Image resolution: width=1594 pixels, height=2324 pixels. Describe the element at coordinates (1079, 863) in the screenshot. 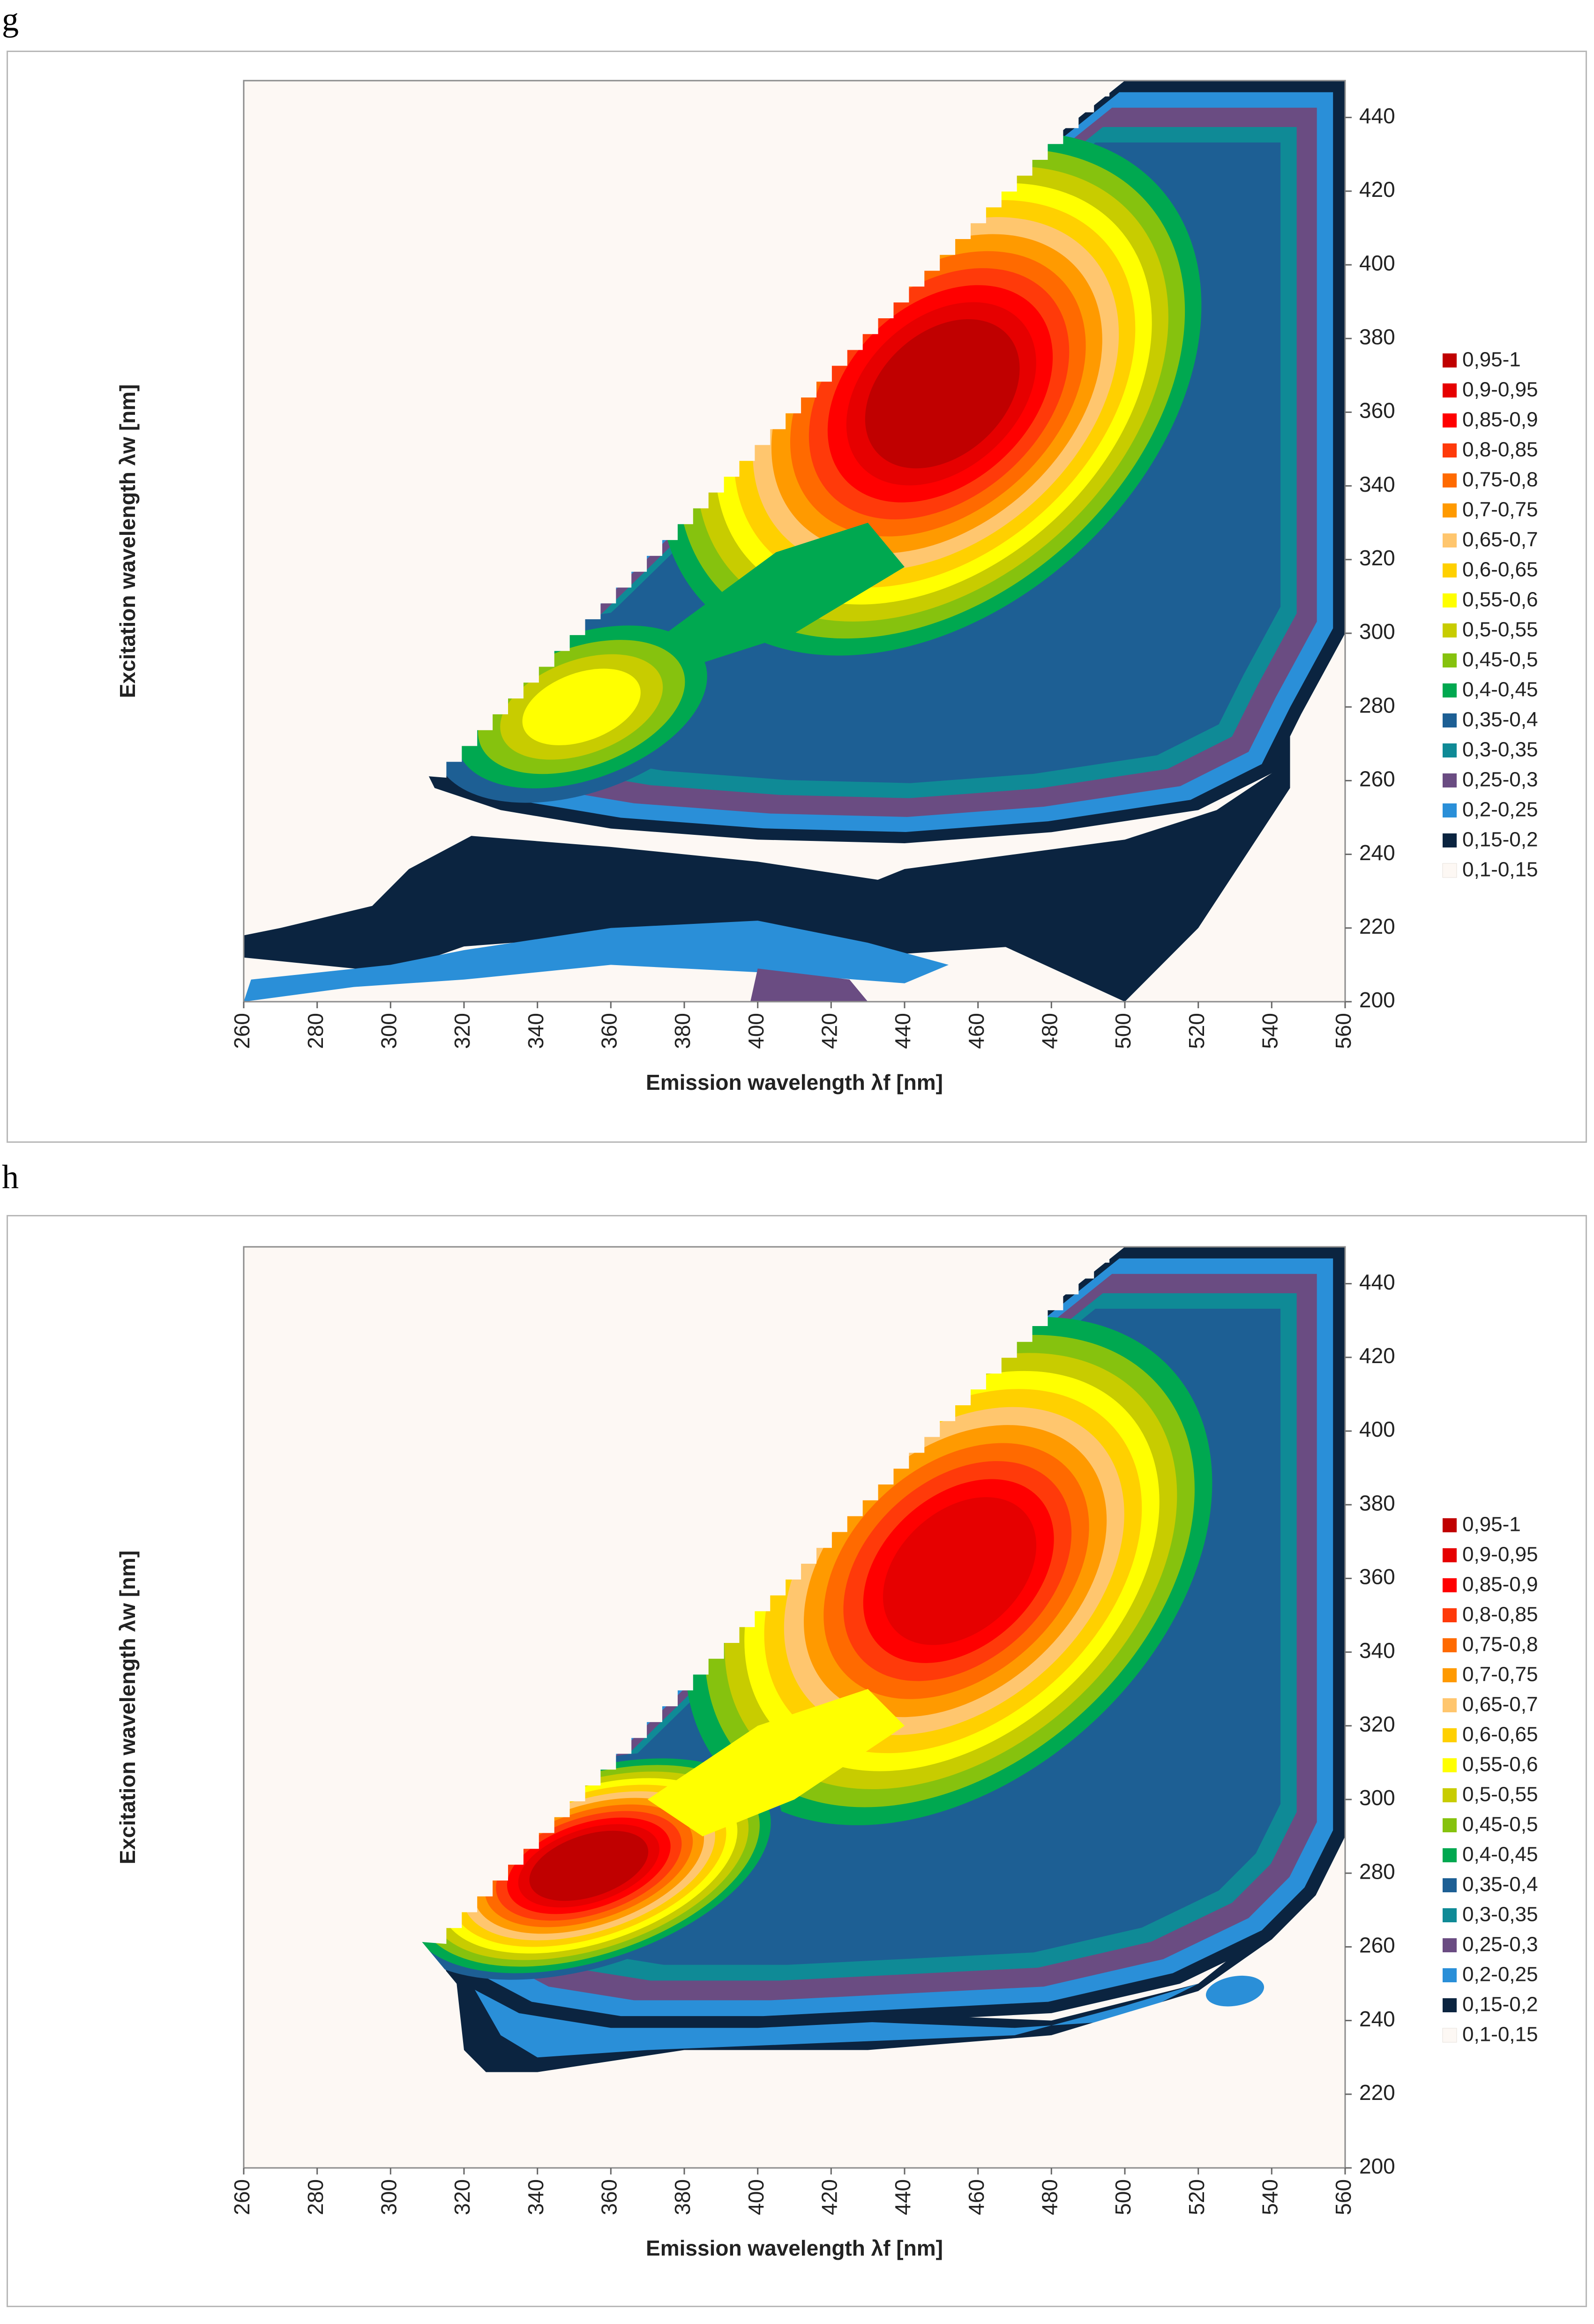

I see `right-tail` at that location.